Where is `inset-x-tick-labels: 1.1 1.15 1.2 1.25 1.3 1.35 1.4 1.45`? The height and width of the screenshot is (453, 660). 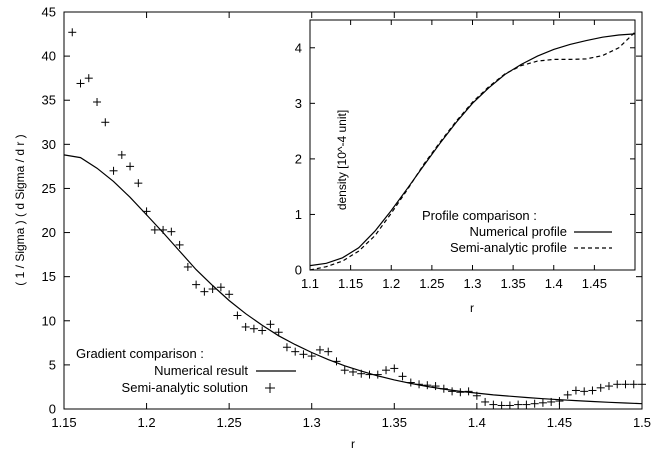 inset-x-tick-labels: 1.1 1.15 1.2 1.25 1.3 1.35 1.4 1.45 is located at coordinates (454, 283).